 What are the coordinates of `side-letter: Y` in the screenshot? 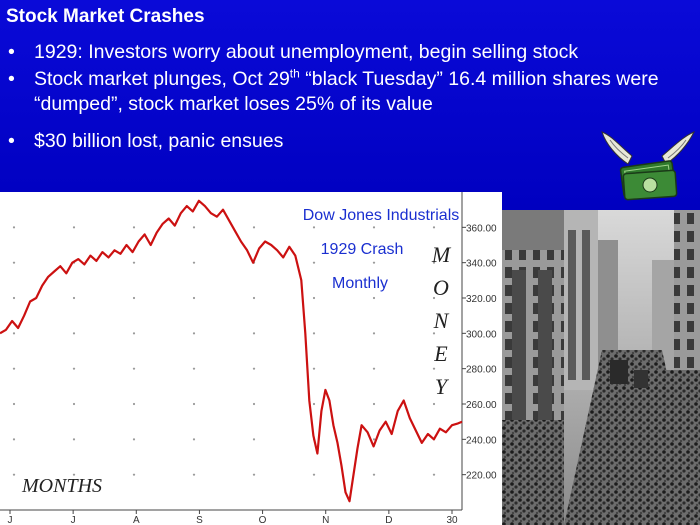 It's located at (442, 386).